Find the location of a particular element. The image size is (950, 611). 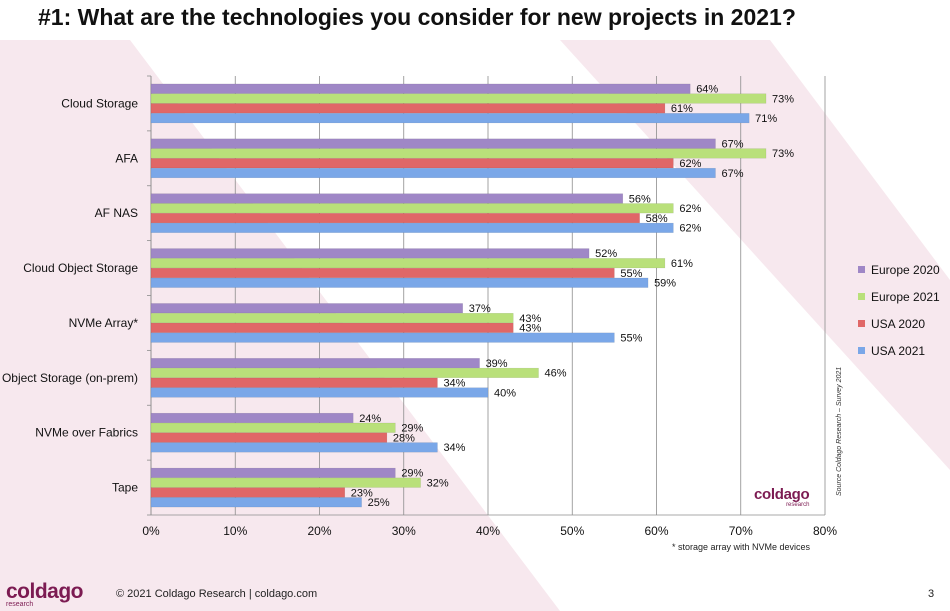

x-tick-label: 10% is located at coordinates (235, 531).